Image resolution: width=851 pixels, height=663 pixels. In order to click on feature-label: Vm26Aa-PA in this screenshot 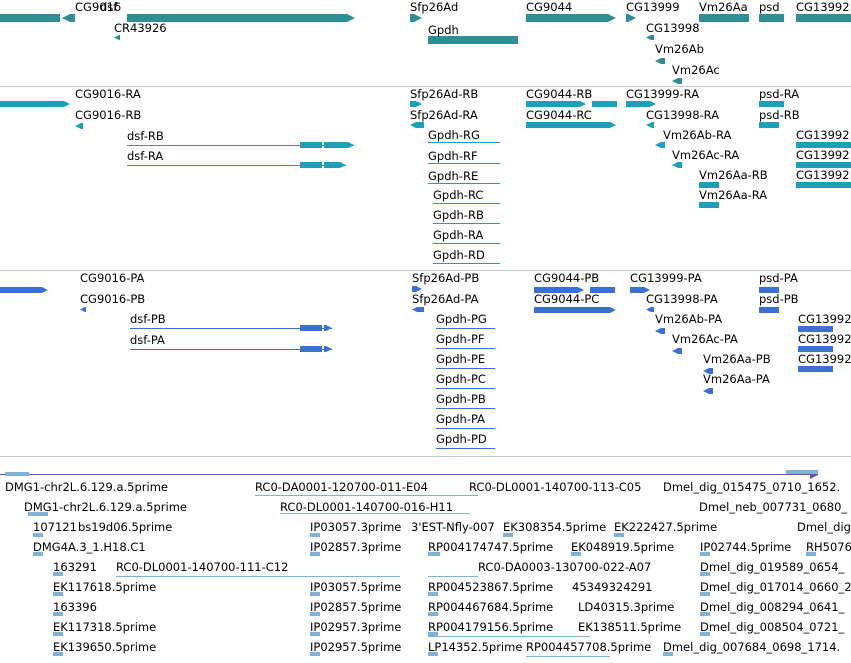, I will do `click(736, 379)`.